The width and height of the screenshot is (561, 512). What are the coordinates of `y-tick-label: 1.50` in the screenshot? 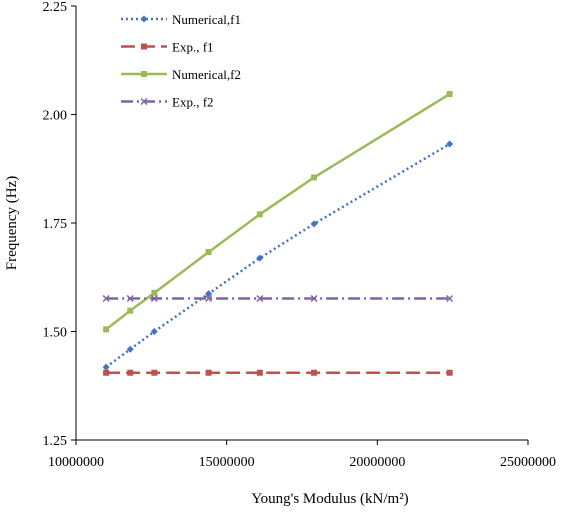 It's located at (55, 333).